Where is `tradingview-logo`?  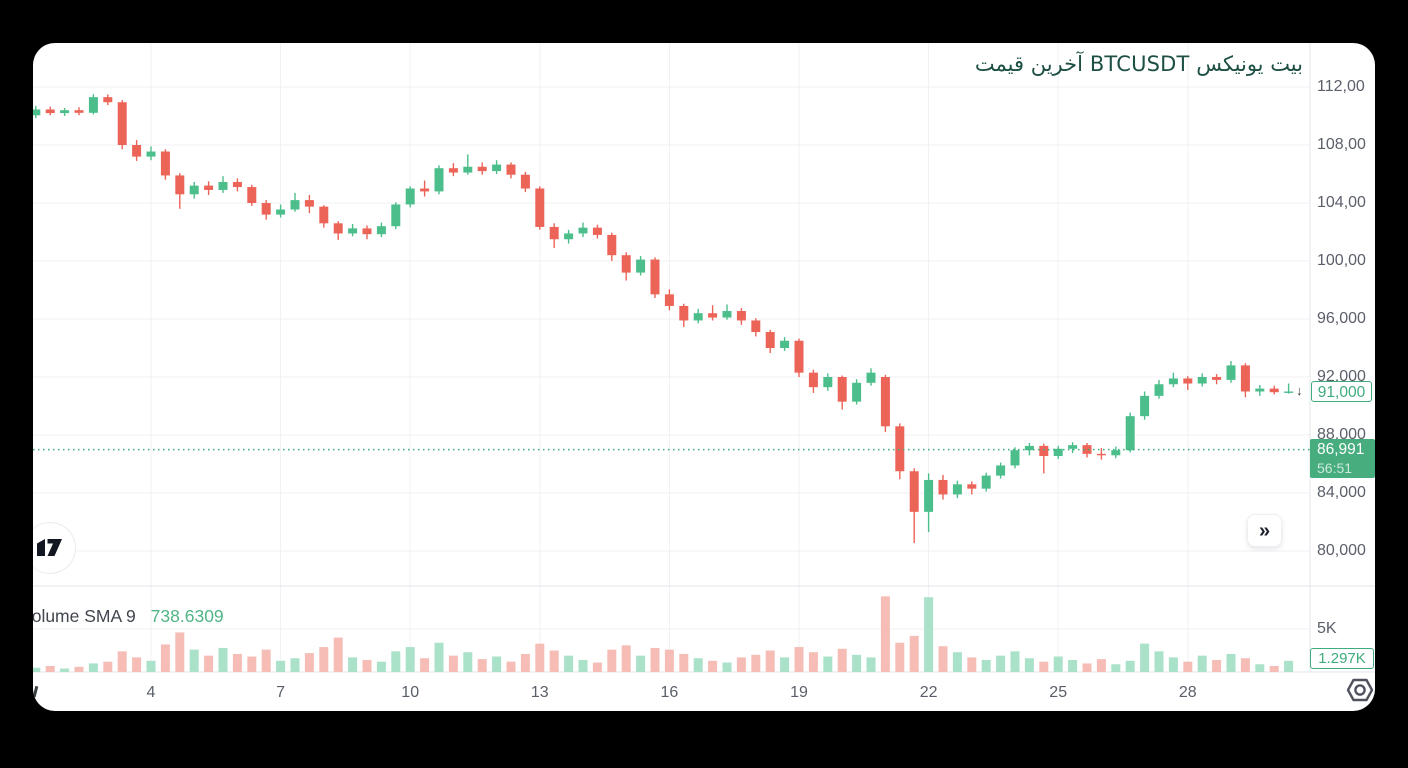 tradingview-logo is located at coordinates (54, 548).